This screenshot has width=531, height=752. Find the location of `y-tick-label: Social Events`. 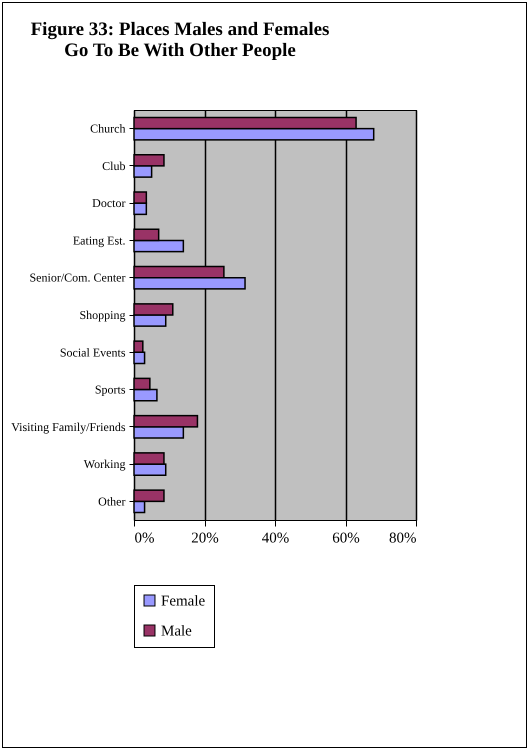

y-tick-label: Social Events is located at coordinates (93, 352).